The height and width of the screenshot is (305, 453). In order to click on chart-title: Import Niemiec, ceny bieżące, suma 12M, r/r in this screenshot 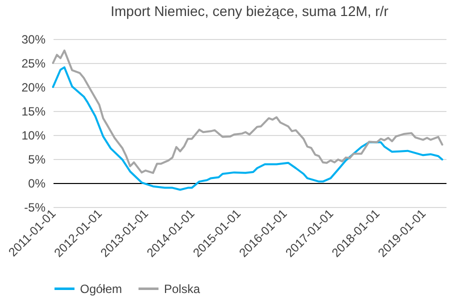, I will do `click(249, 11)`.